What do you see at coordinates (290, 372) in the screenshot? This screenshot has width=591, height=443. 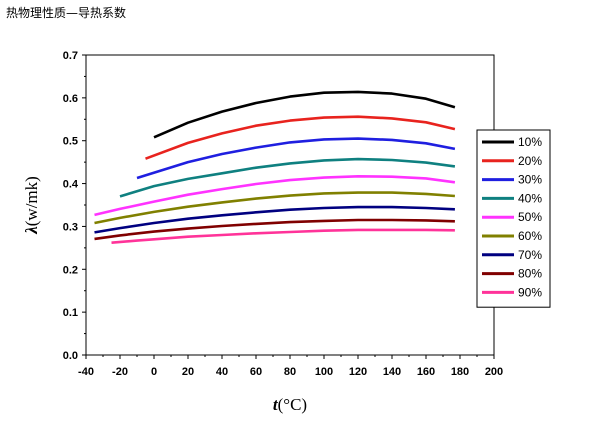 I see `x-tick-label: 80` at bounding box center [290, 372].